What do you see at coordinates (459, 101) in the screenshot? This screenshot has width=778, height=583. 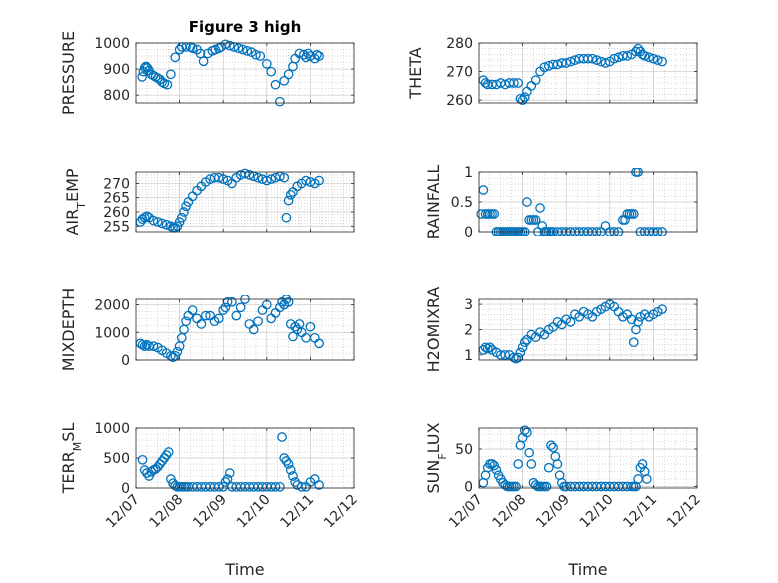 I see `y-tick-label: 260` at bounding box center [459, 101].